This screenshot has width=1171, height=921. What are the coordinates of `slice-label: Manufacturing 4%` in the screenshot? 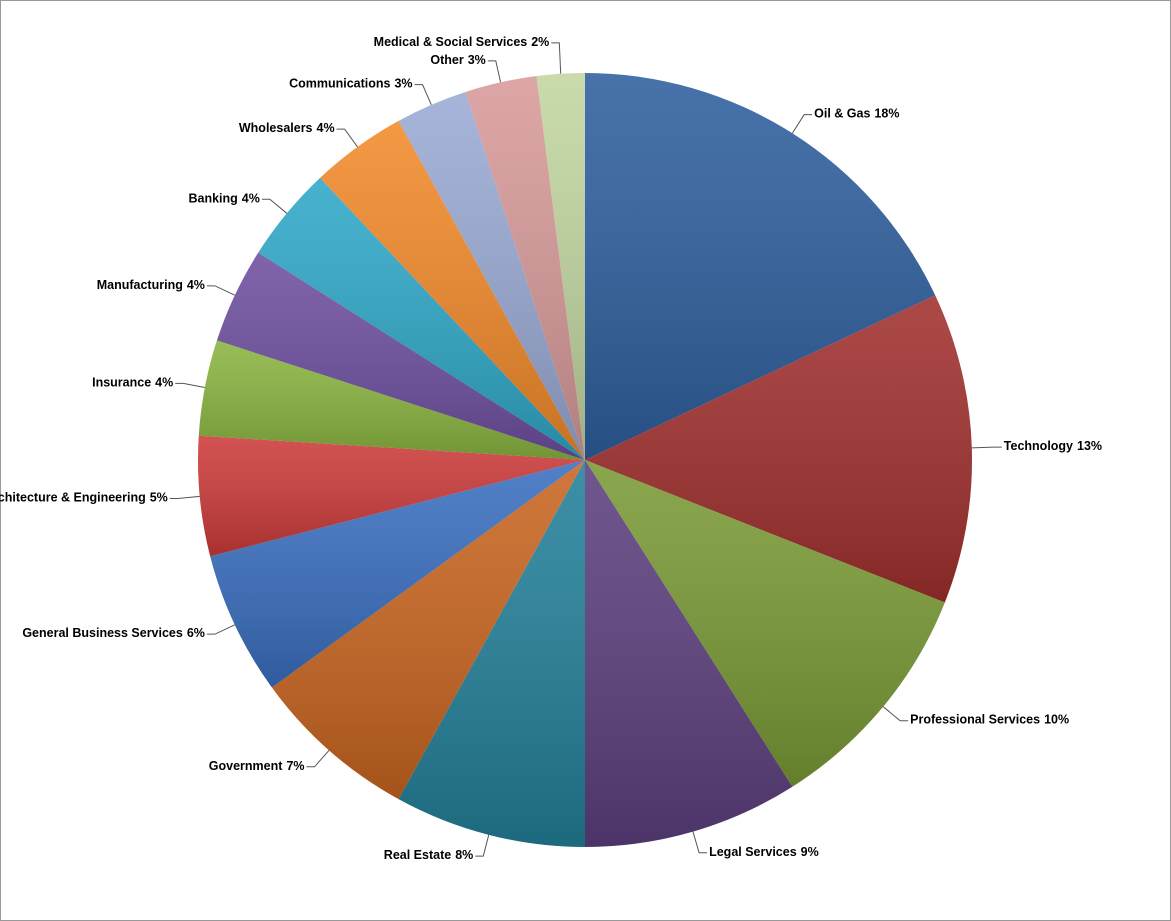 It's located at (151, 285).